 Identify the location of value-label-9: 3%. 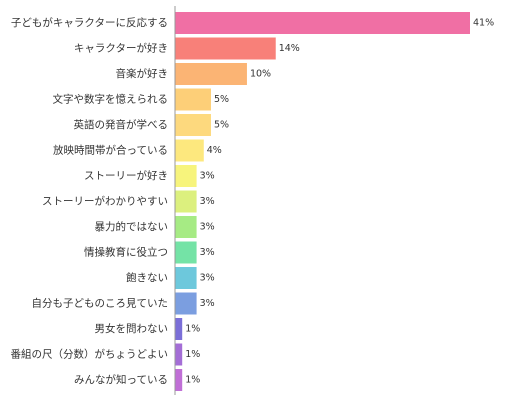
(207, 252).